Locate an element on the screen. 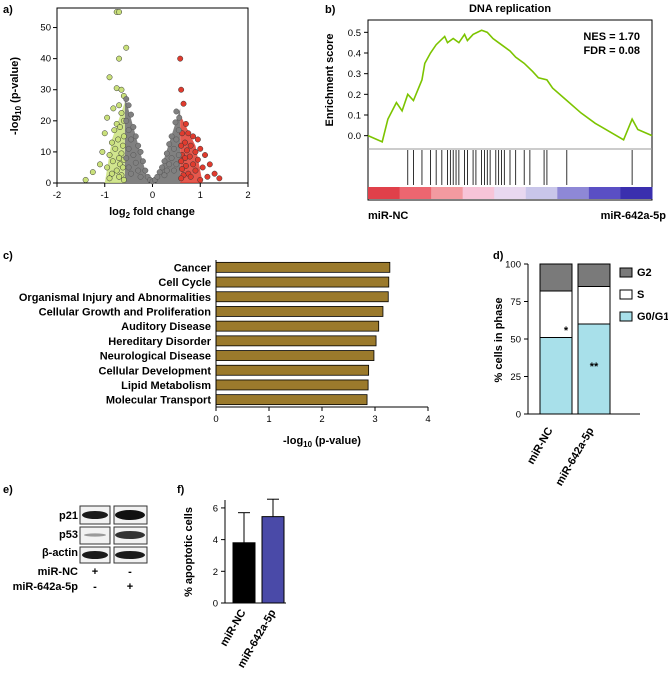 The image size is (668, 684). pathway-category-label: Cellular Growth and Proliferation is located at coordinates (125, 312).